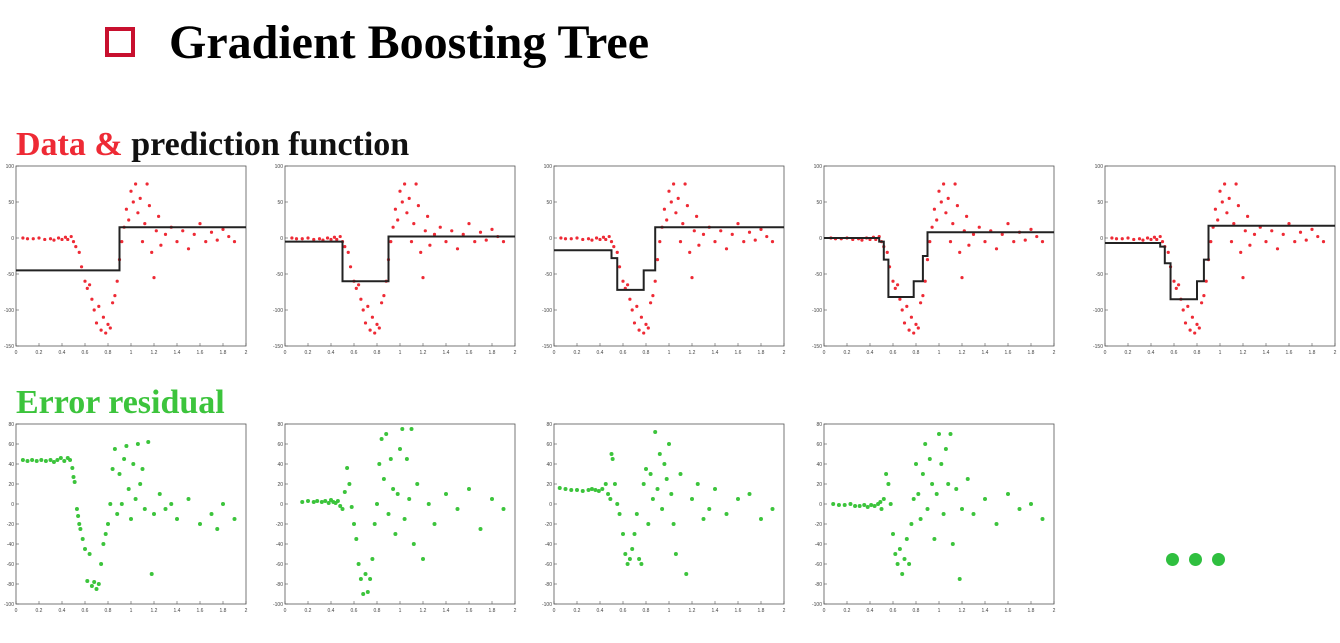  I want to click on x-tick-label: 0.2, so click(308, 353).